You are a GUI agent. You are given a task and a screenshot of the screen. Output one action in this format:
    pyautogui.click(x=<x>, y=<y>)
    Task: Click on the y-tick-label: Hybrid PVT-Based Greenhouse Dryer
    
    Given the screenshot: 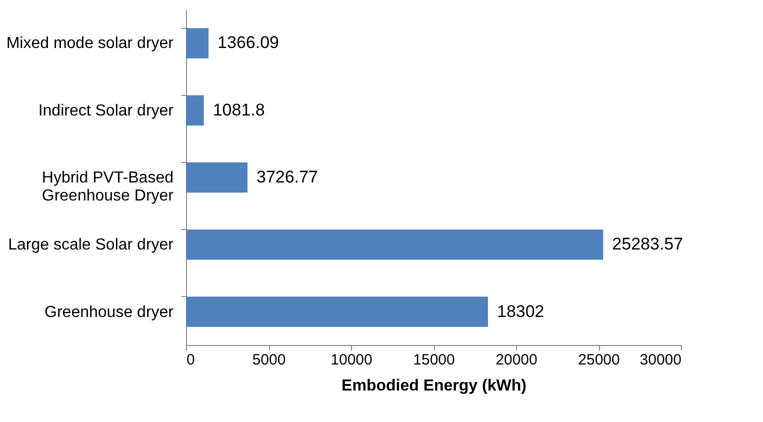 What is the action you would take?
    pyautogui.click(x=108, y=187)
    